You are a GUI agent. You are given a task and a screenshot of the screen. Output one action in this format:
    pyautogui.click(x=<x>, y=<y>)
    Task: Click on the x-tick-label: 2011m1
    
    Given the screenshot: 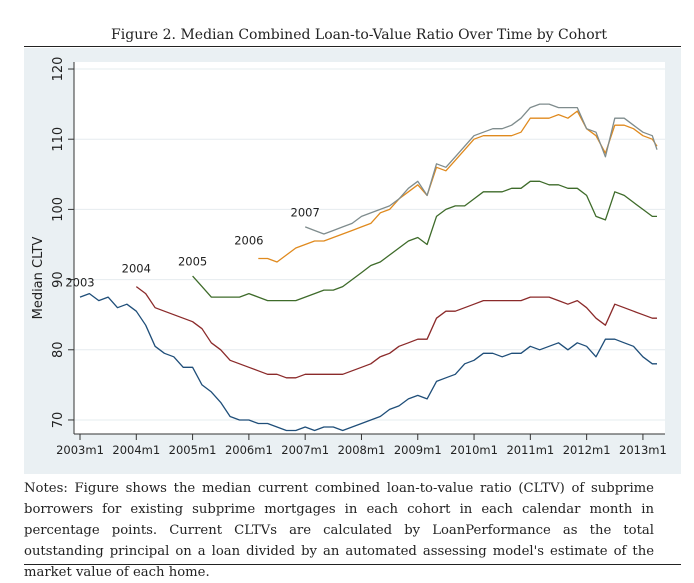 What is the action you would take?
    pyautogui.click(x=530, y=450)
    